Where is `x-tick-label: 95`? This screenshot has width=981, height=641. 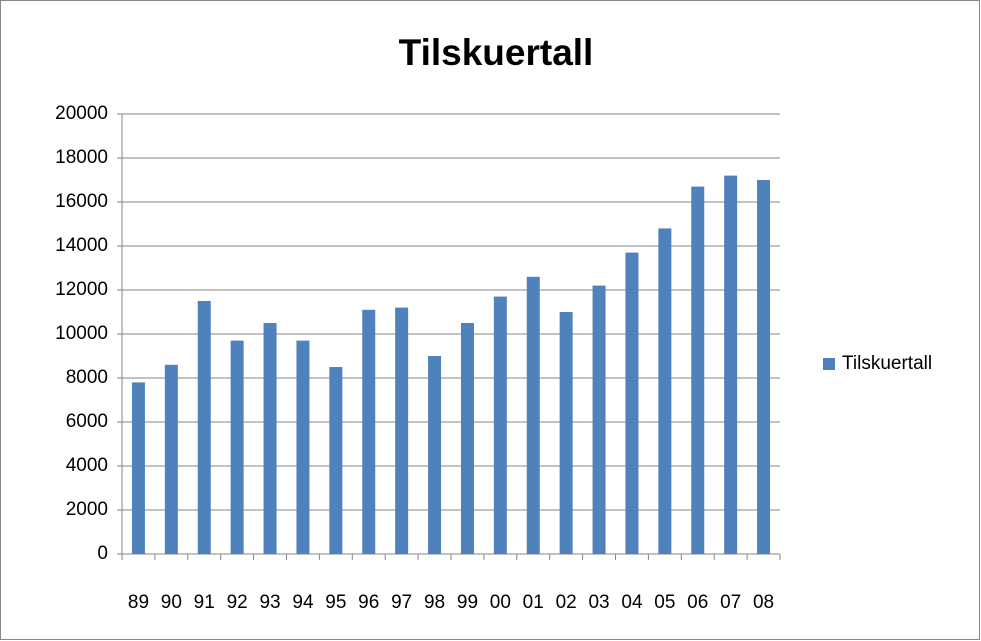
x-tick-label: 95 is located at coordinates (335, 602).